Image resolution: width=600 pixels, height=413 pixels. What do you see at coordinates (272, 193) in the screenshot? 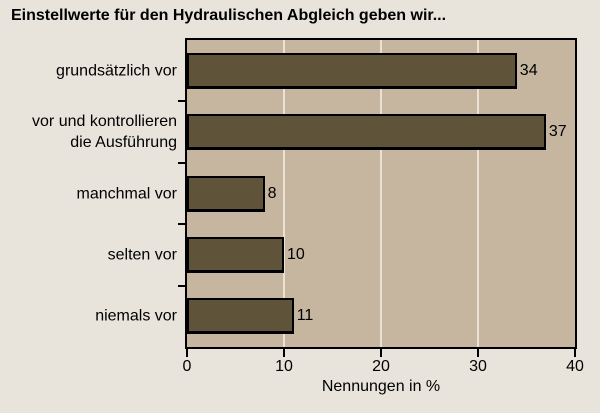
I see `bar-value-label: 8` at bounding box center [272, 193].